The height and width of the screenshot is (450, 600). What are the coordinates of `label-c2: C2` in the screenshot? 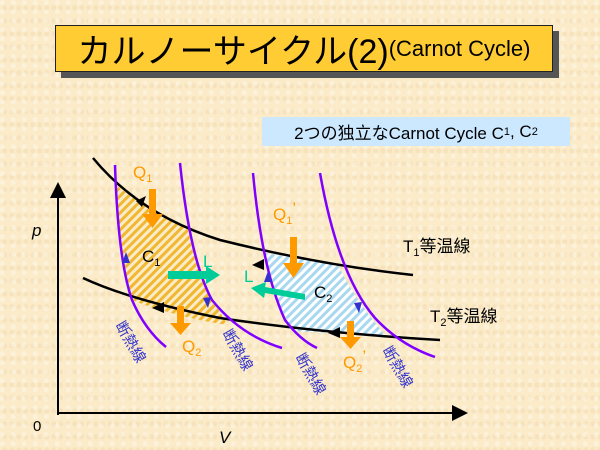 It's located at (323, 294).